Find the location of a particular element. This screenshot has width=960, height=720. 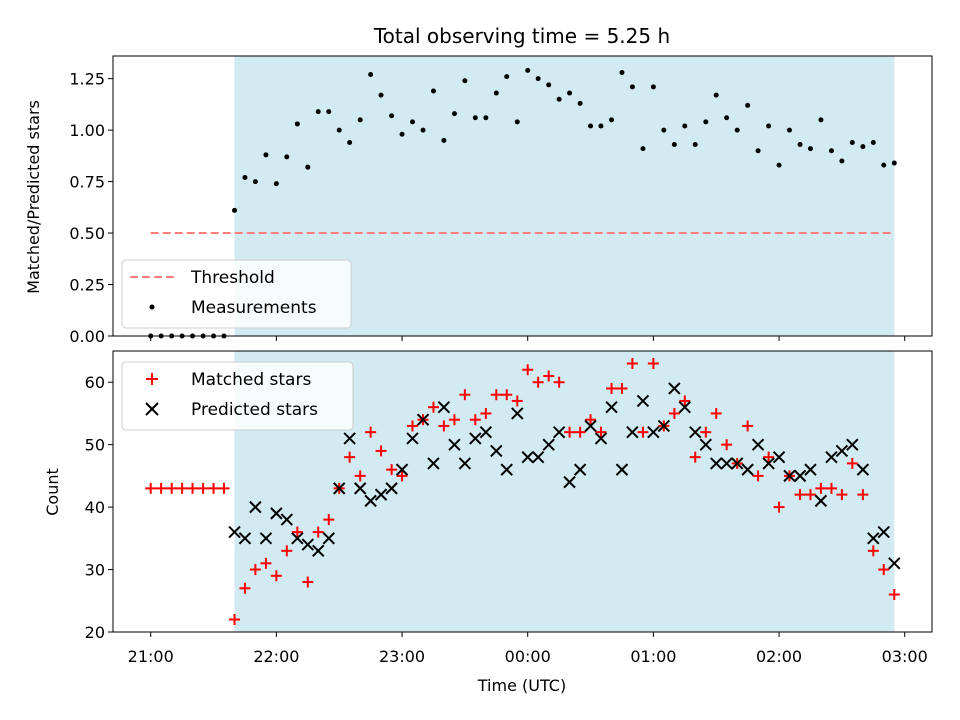

bottom-ytick-label-3: 50 is located at coordinates (95, 445).